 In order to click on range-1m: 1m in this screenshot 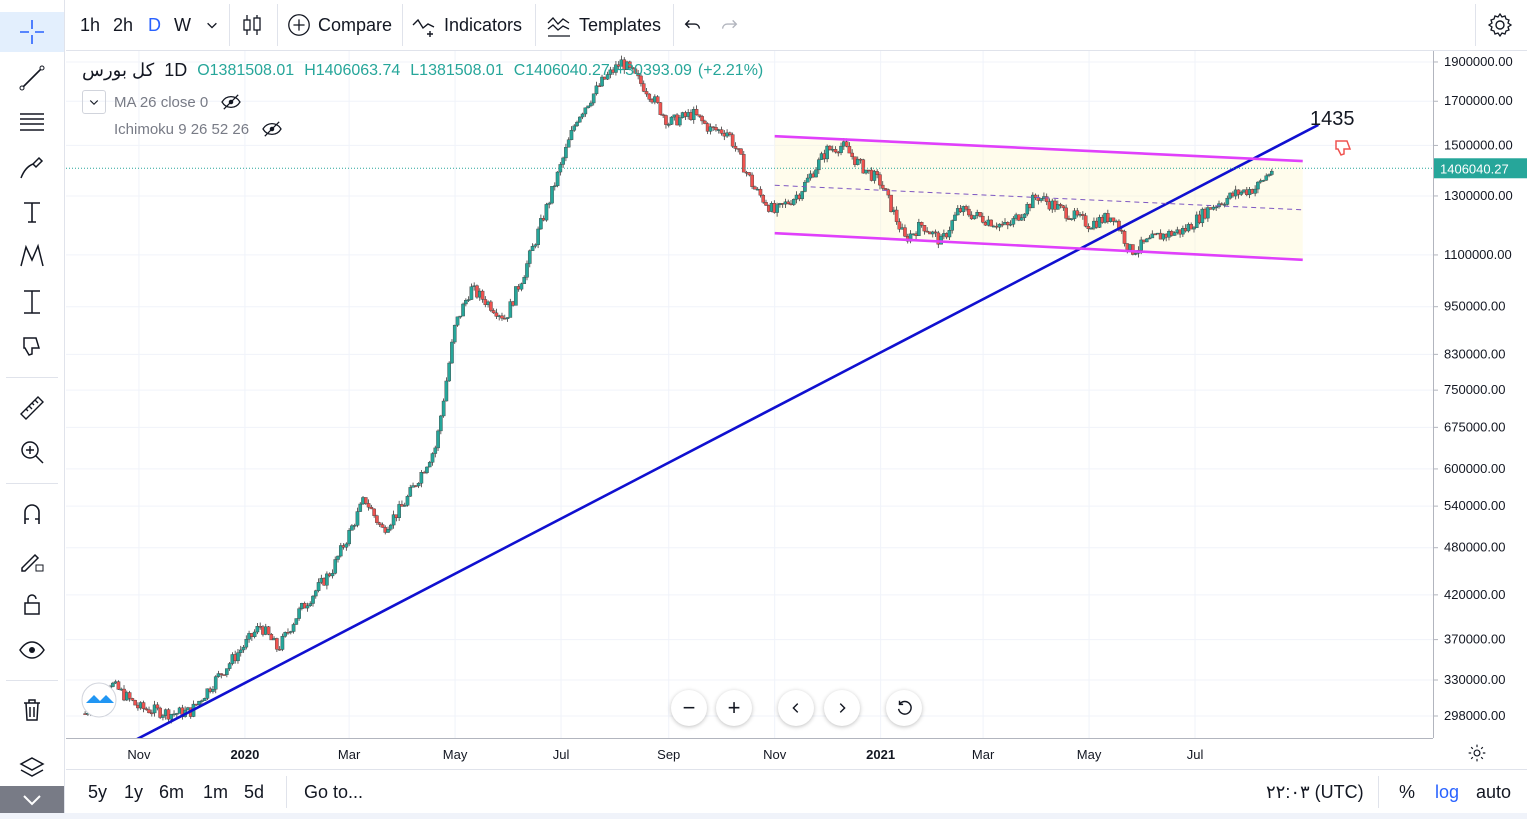, I will do `click(216, 791)`.